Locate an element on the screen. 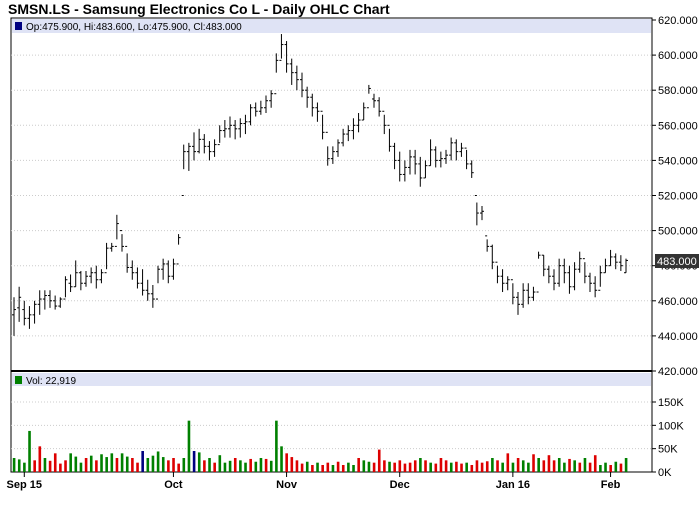 This screenshot has width=700, height=512. price-tick-label: 440.000 is located at coordinates (678, 337).